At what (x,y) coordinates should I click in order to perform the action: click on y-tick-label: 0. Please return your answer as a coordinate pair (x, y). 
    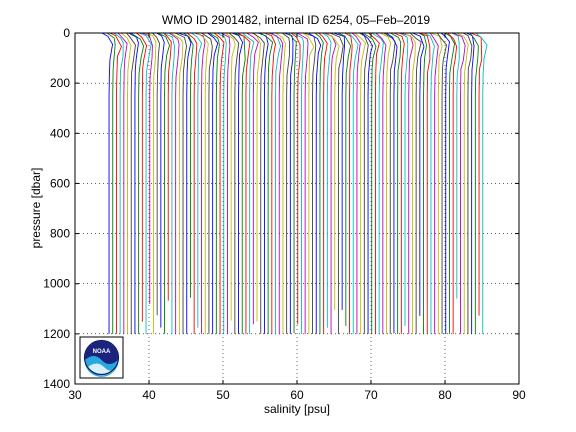
    Looking at the image, I should click on (66, 33).